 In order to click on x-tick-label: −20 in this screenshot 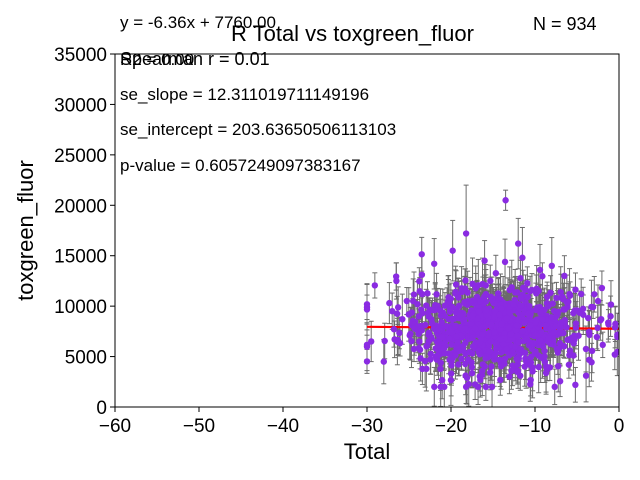, I will do `click(451, 426)`.